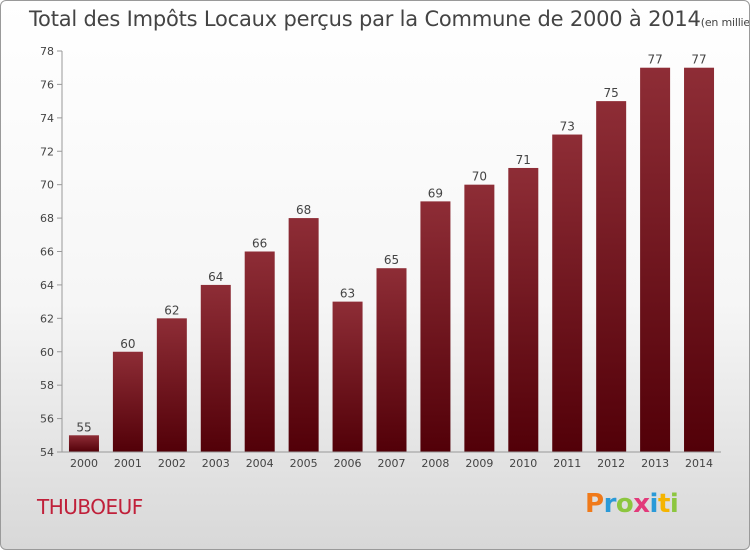  Describe the element at coordinates (215, 368) in the screenshot. I see `bar-2003` at that location.